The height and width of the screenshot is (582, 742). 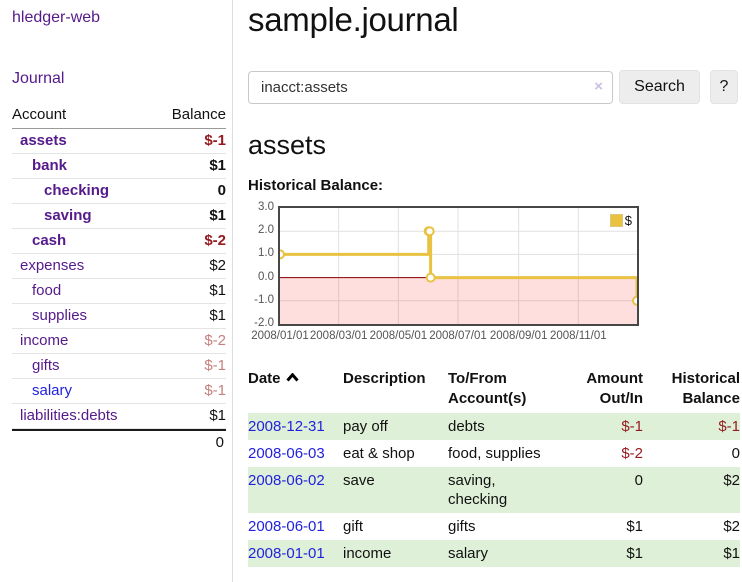 I want to click on chart-plot-area: $, so click(x=458, y=266).